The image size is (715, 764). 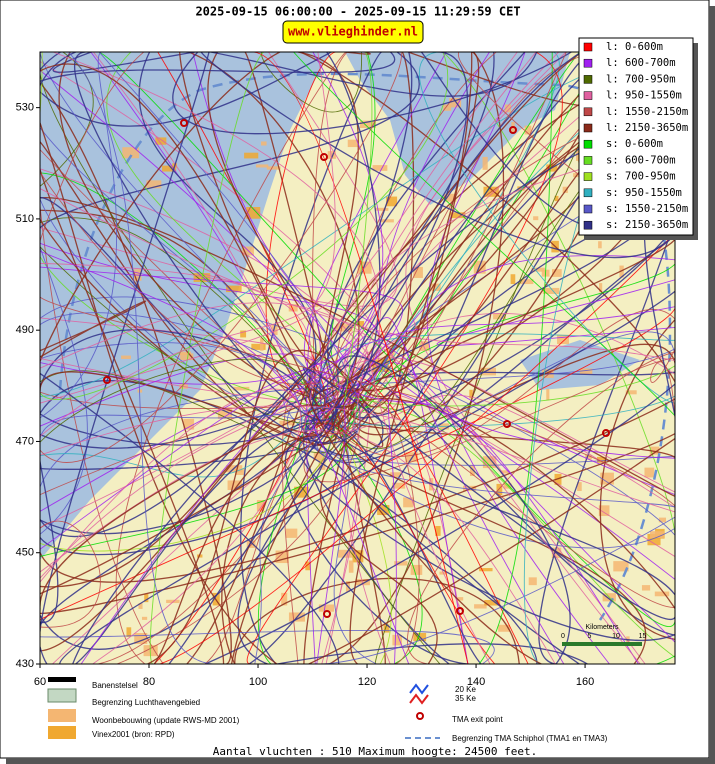 I want to click on site-badge, so click(x=353, y=32).